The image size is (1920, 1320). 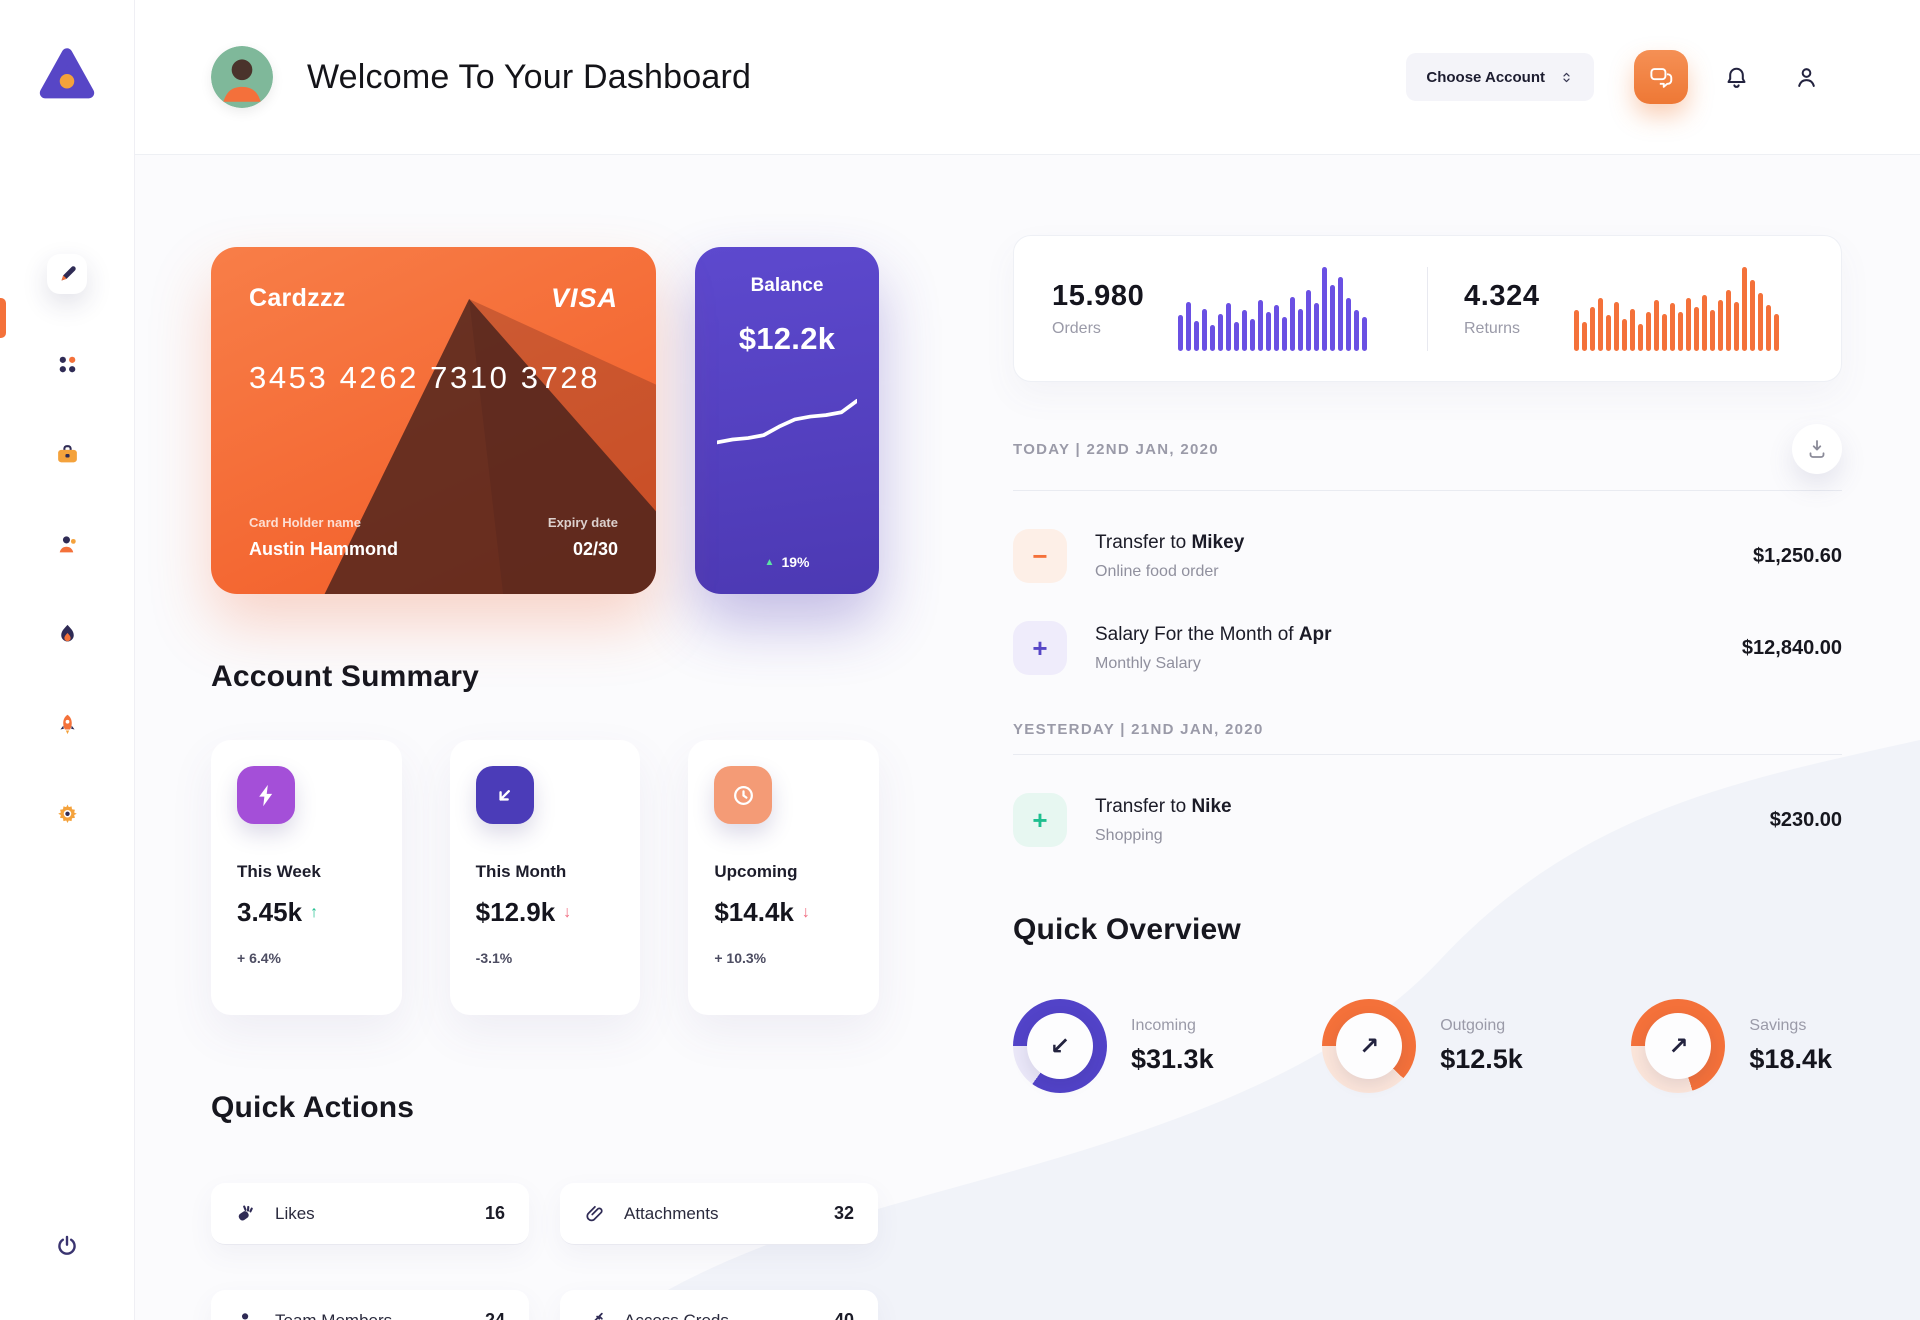 I want to click on flame-icon, so click(x=67, y=632).